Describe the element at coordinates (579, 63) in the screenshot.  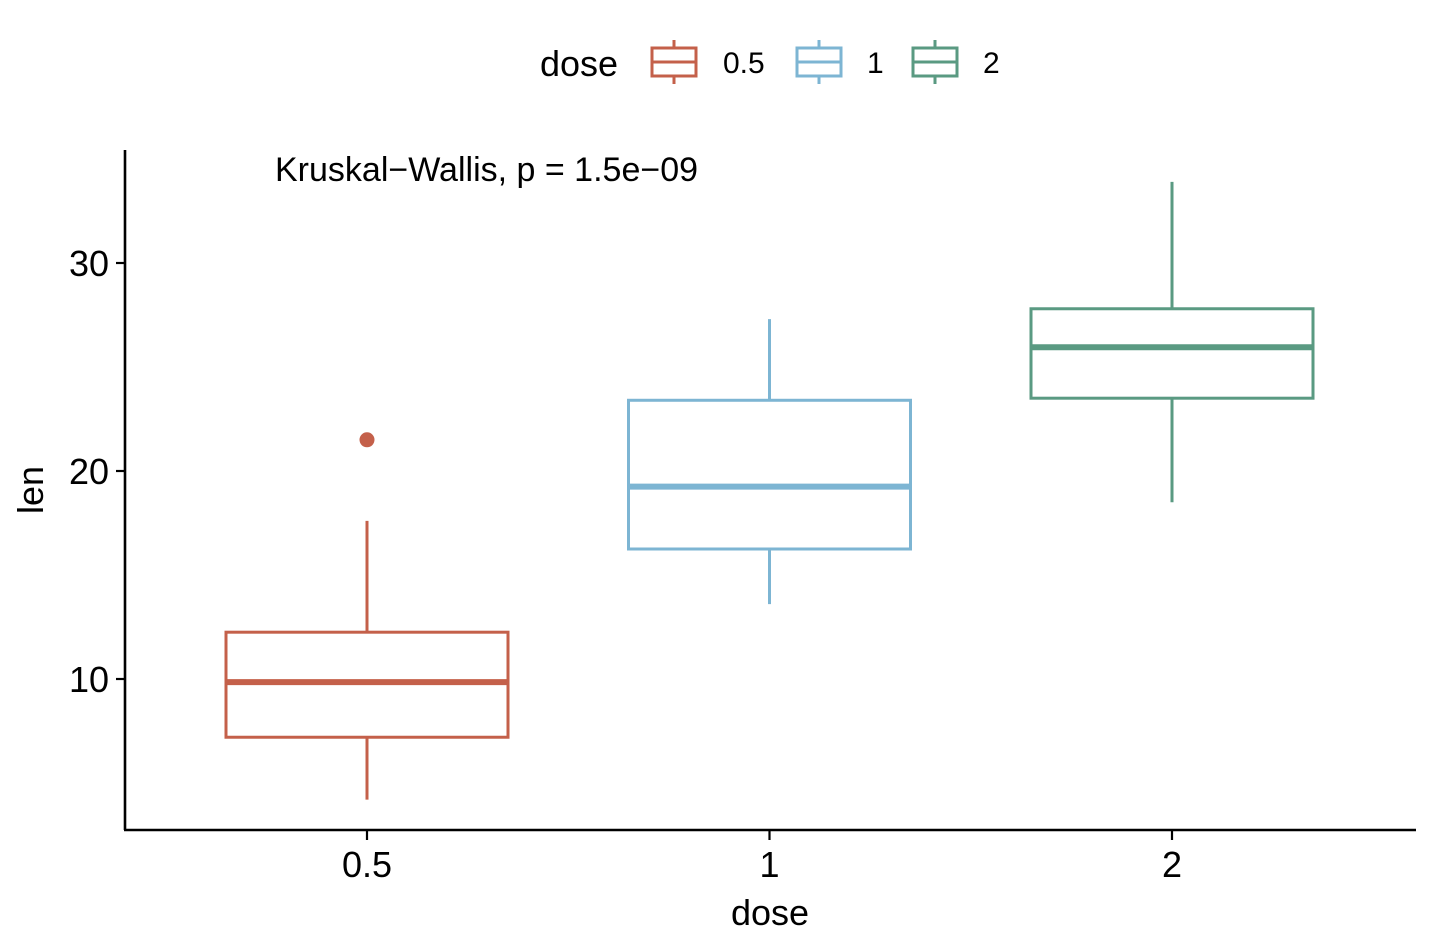
I see `legend-title: dose` at that location.